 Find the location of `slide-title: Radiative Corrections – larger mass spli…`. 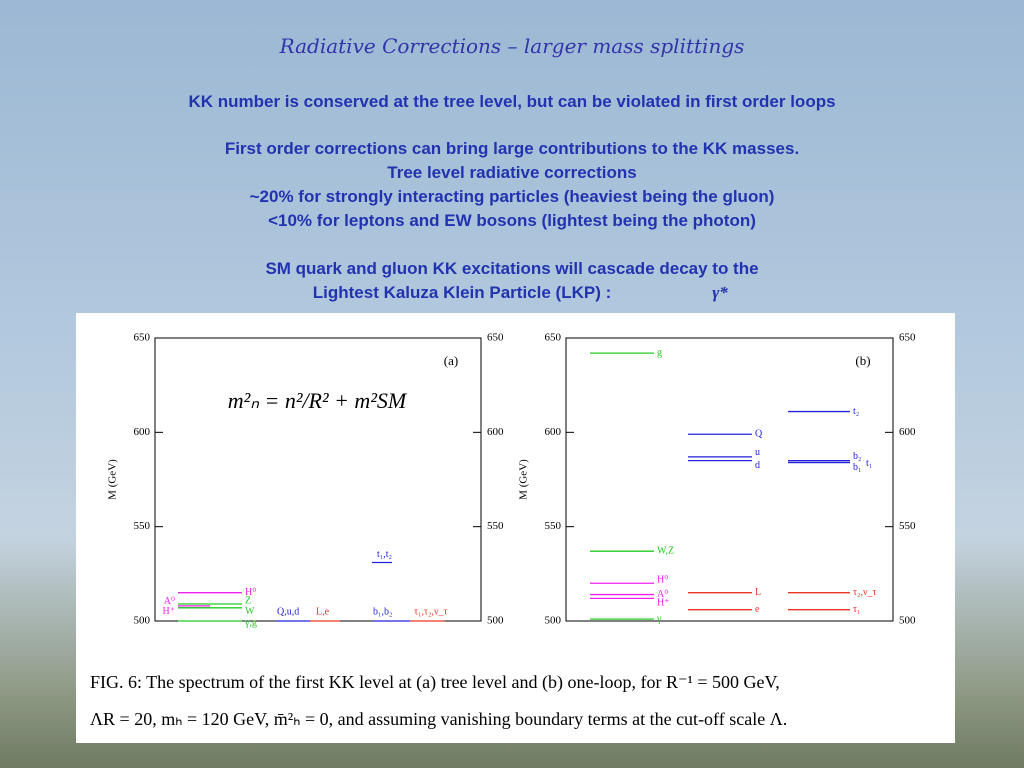

slide-title: Radiative Corrections – larger mass spli… is located at coordinates (512, 46).